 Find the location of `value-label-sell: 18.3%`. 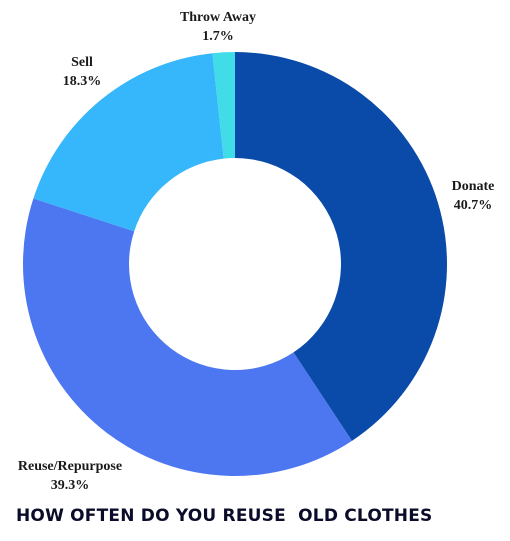

value-label-sell: 18.3% is located at coordinates (82, 81).